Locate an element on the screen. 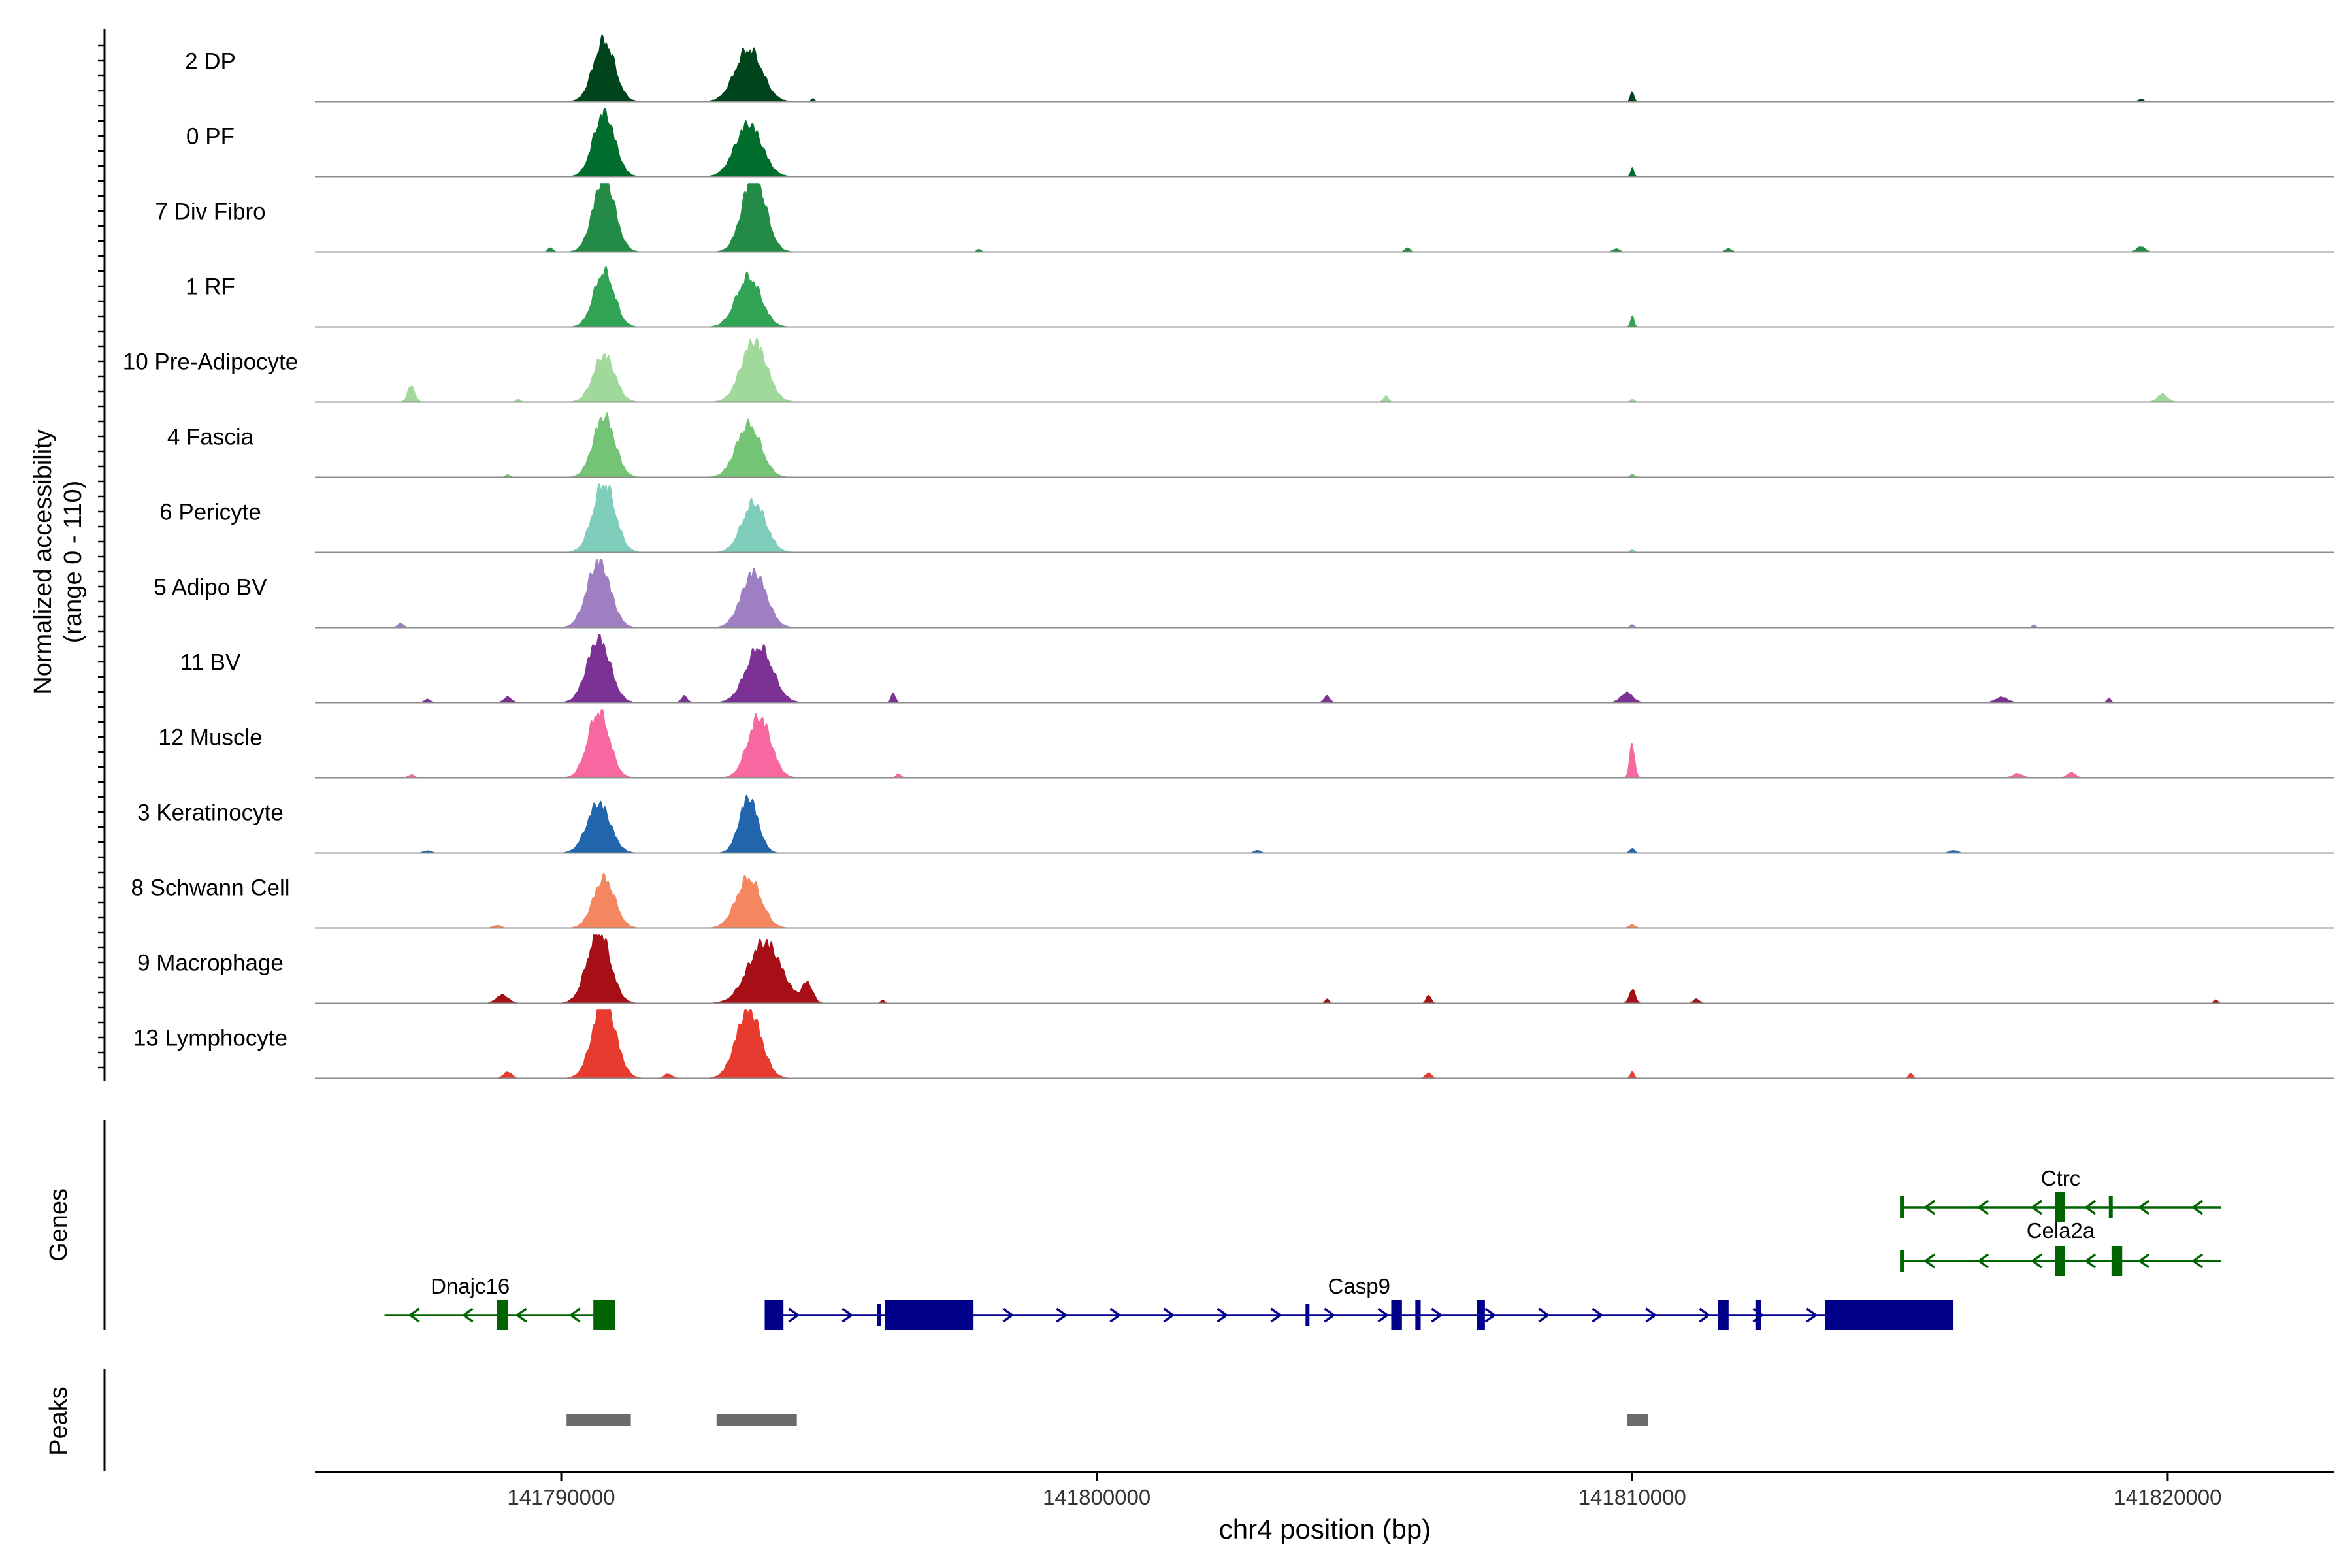  coverage-area-0-pf is located at coordinates (1324, 142).